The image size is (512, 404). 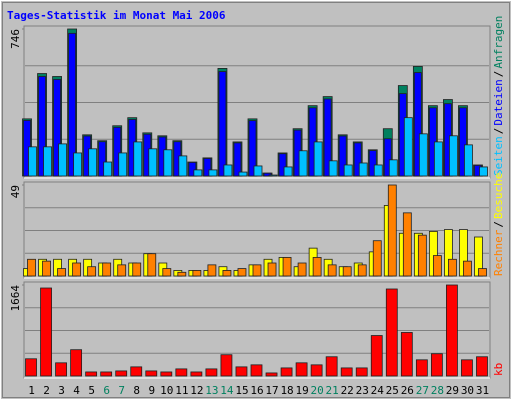 What do you see at coordinates (61, 390) in the screenshot?
I see `x-tick-label: 3` at bounding box center [61, 390].